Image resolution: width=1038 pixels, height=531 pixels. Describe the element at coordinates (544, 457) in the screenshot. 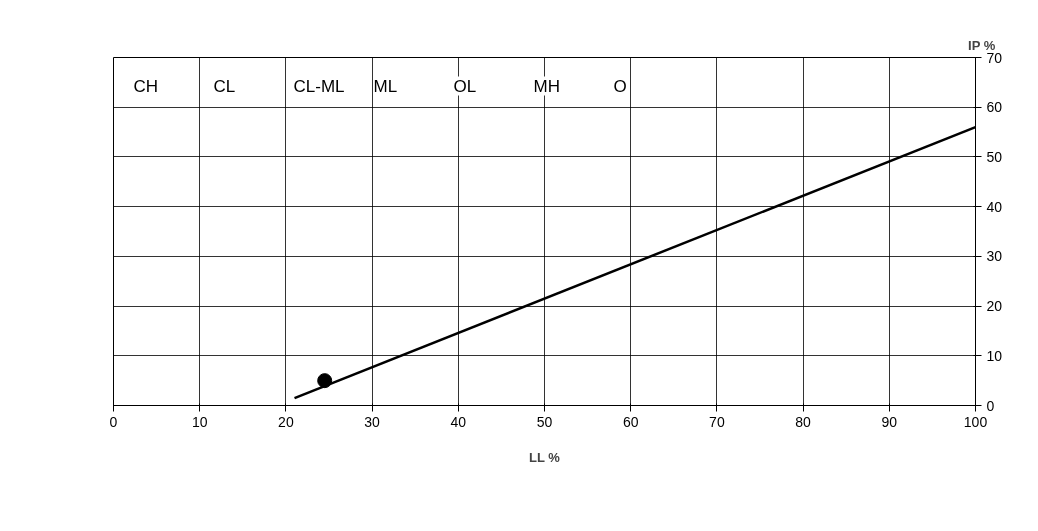

I see `x-axis-title: LL %` at that location.